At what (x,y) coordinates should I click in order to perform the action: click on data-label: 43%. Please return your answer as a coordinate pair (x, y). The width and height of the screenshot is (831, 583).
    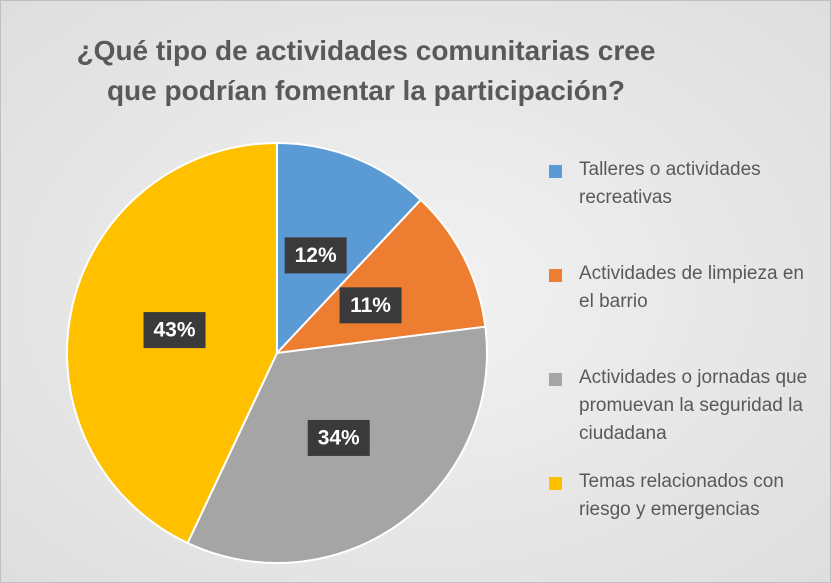
    Looking at the image, I should click on (175, 330).